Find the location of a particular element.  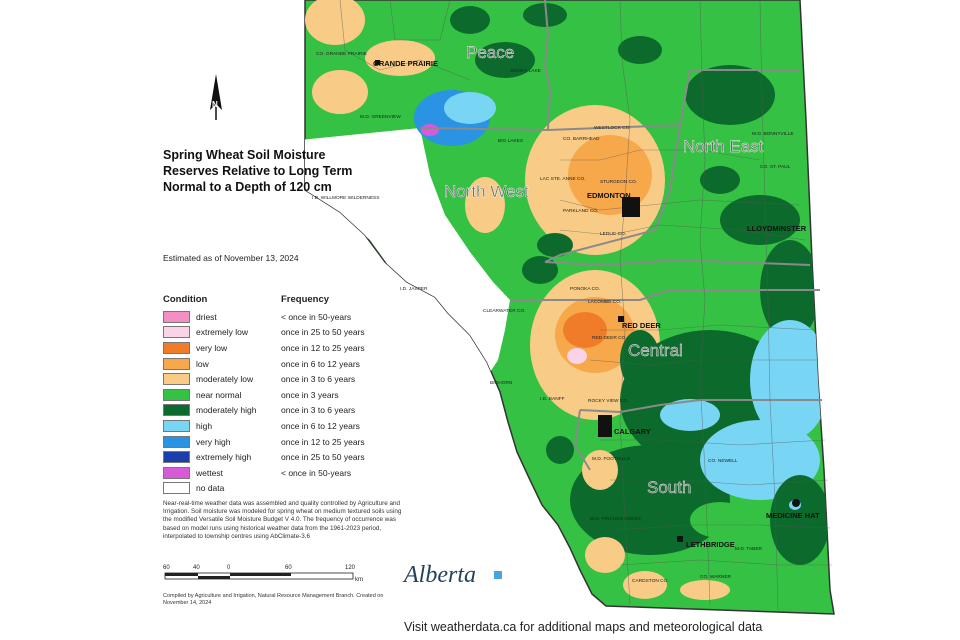

county-label: CO. BARRHEAD is located at coordinates (581, 139).